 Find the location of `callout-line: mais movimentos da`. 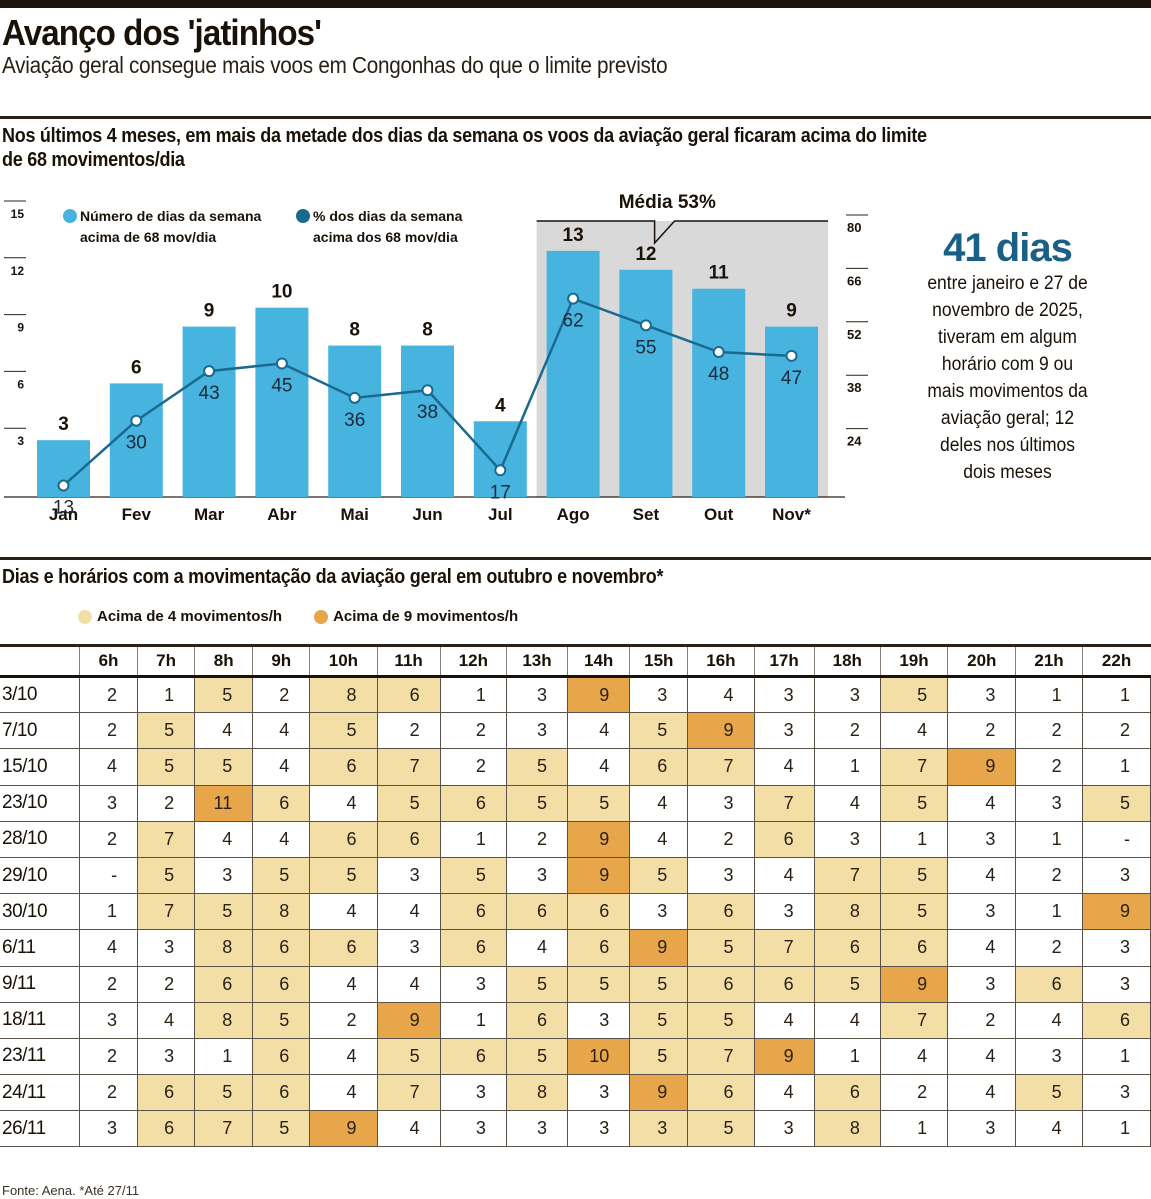

callout-line: mais movimentos da is located at coordinates (1007, 391).